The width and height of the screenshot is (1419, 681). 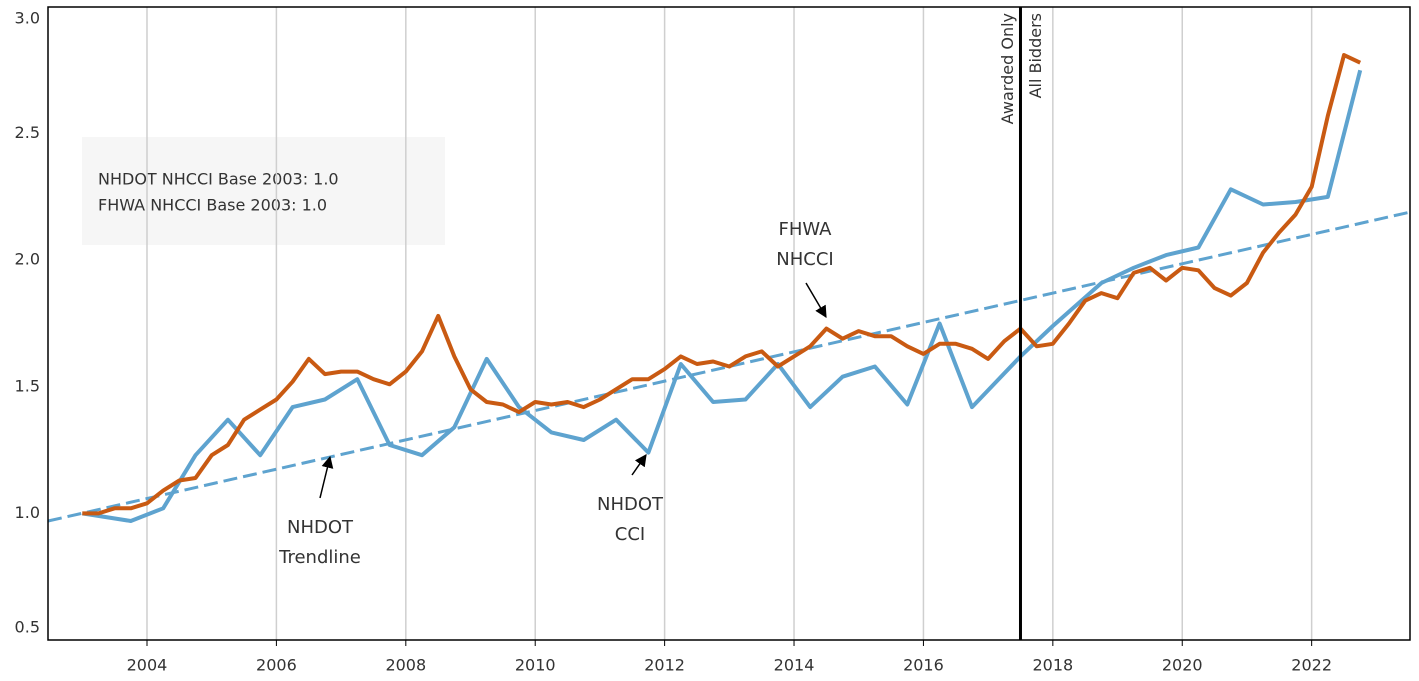 I want to click on y-tick-label: 0.5, so click(x=27, y=627).